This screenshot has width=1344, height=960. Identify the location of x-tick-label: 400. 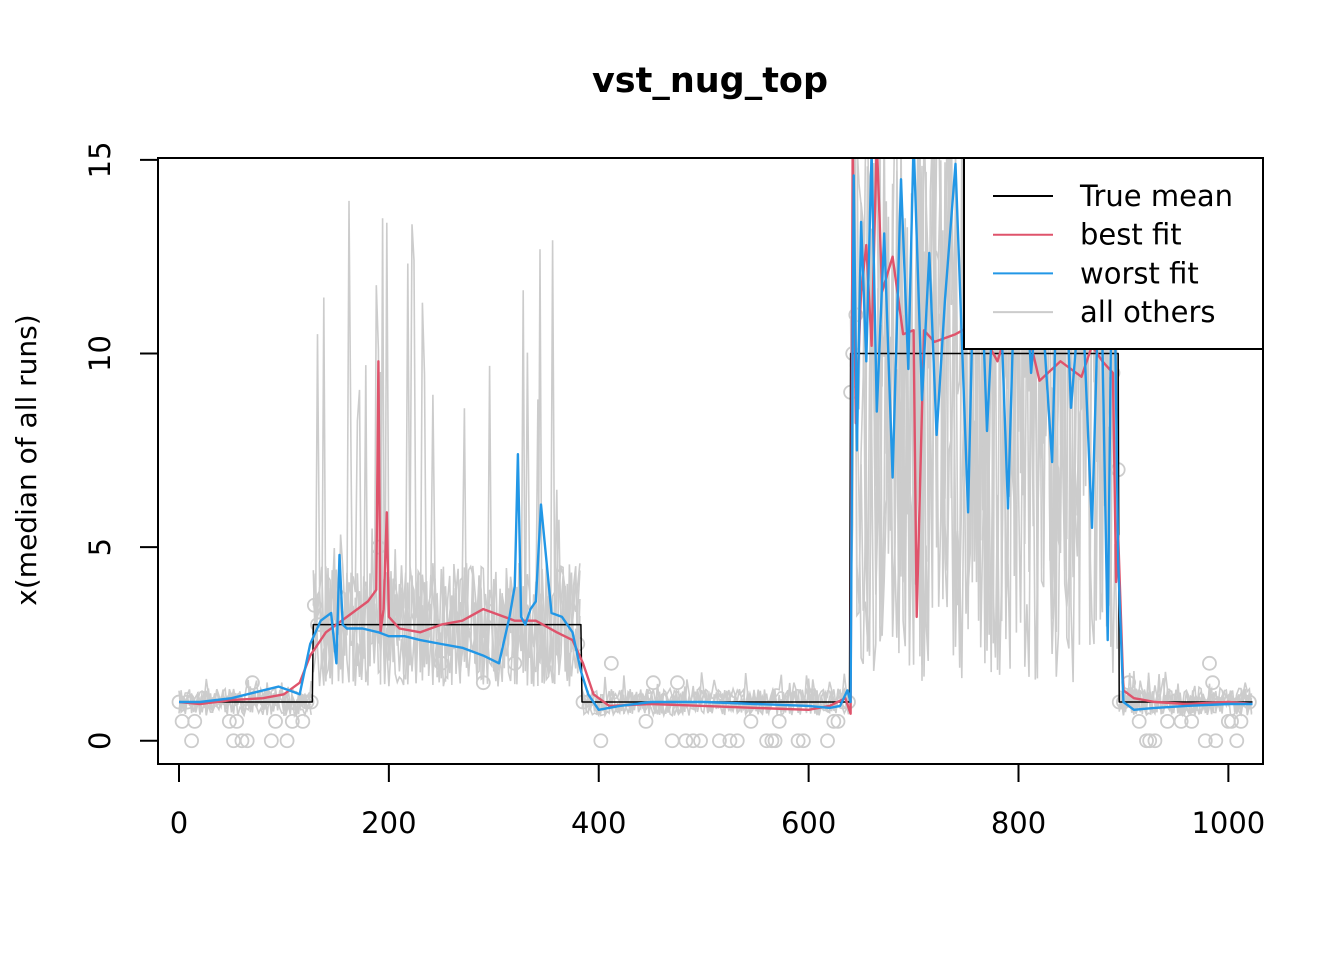
(598, 823).